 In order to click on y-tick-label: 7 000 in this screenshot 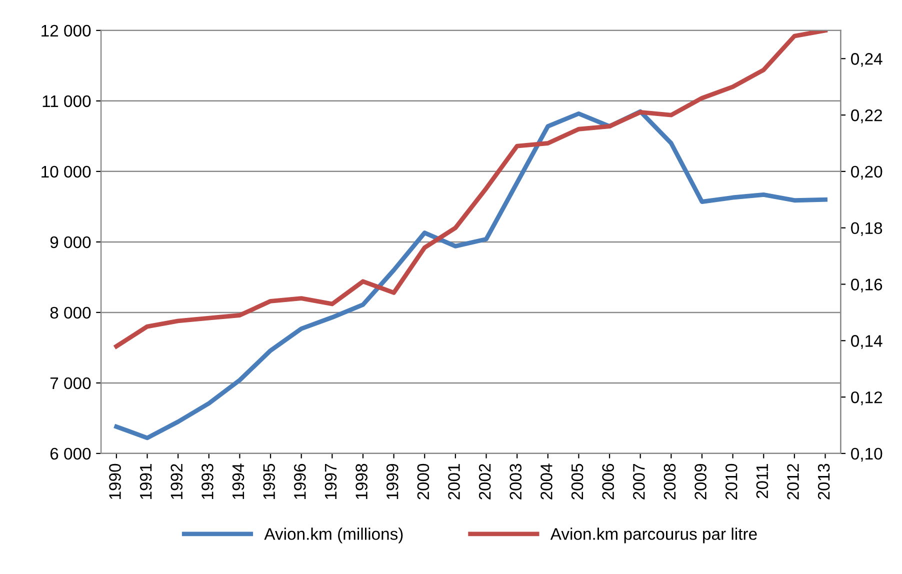, I will do `click(70, 383)`.